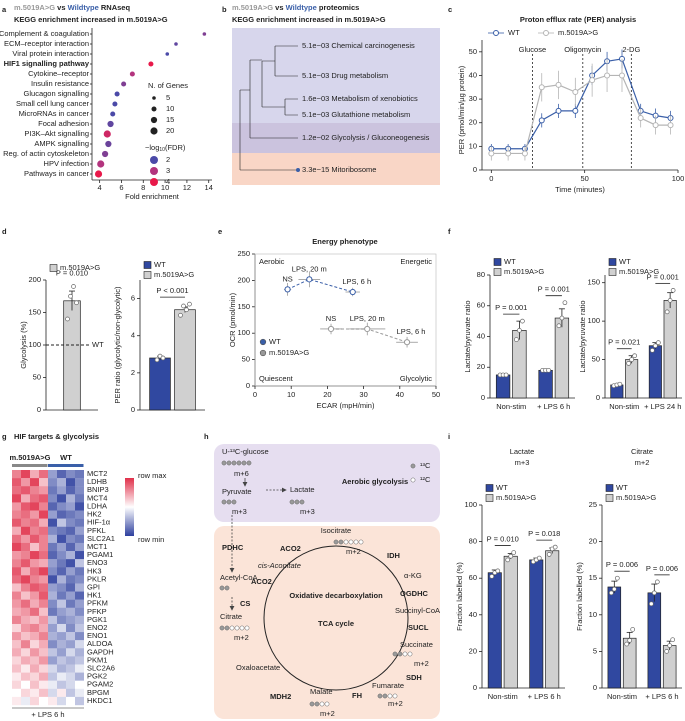  What do you see at coordinates (624, 406) in the screenshot?
I see `x-tick-label: Non-stim` at bounding box center [624, 406].